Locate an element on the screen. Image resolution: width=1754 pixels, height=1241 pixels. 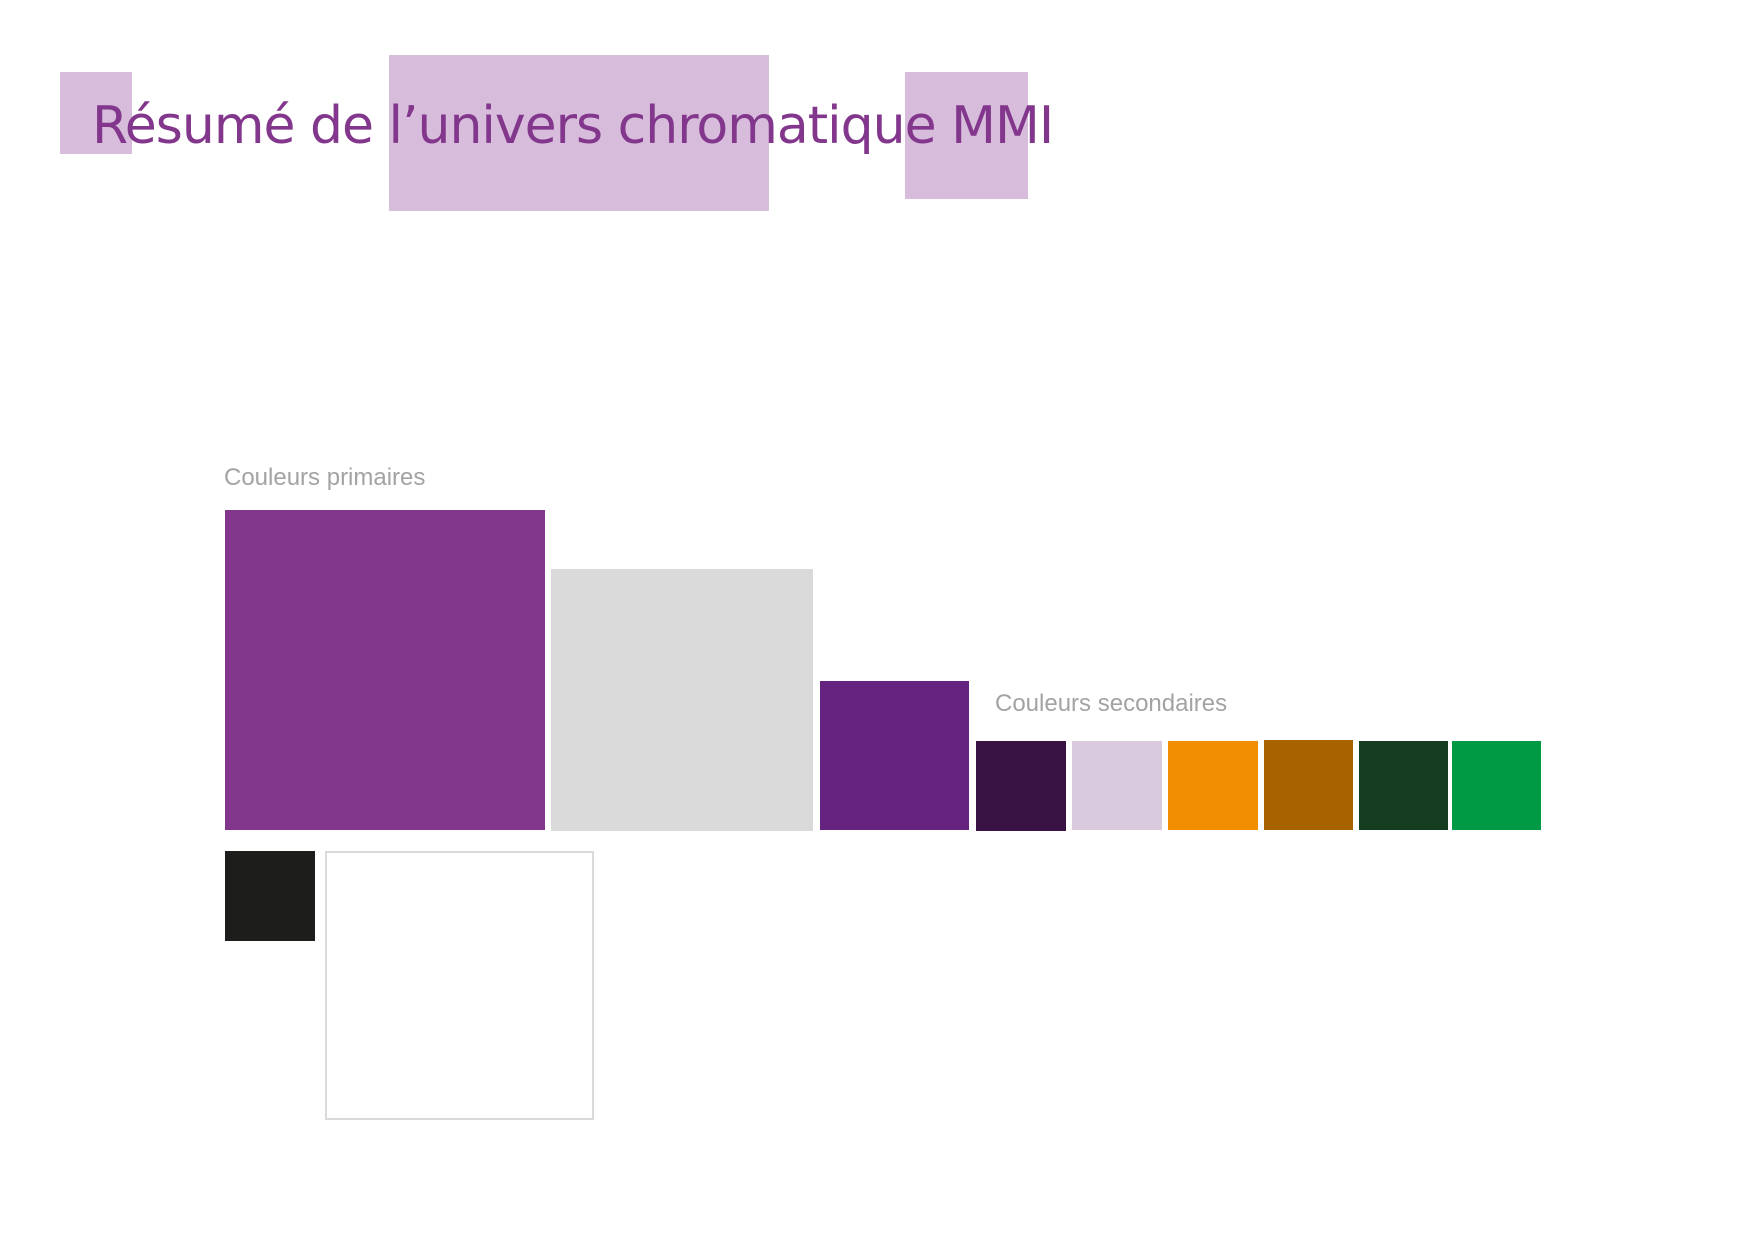
primary-colors-label: Couleurs primaires is located at coordinates (325, 477).